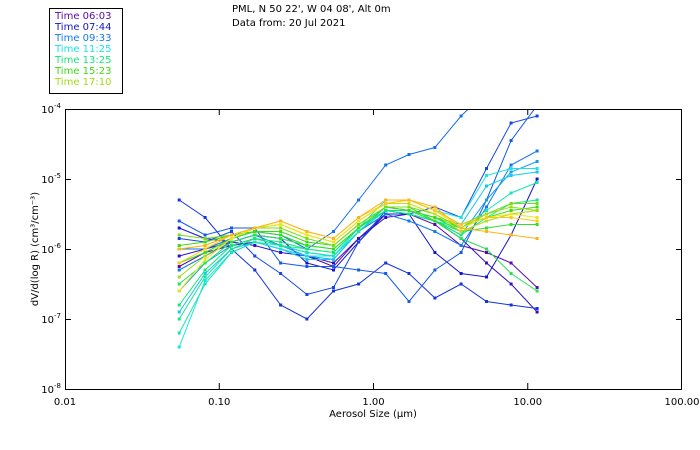 Image resolution: width=700 pixels, height=450 pixels. I want to click on legend-entry: Time 07:44, so click(83, 27).